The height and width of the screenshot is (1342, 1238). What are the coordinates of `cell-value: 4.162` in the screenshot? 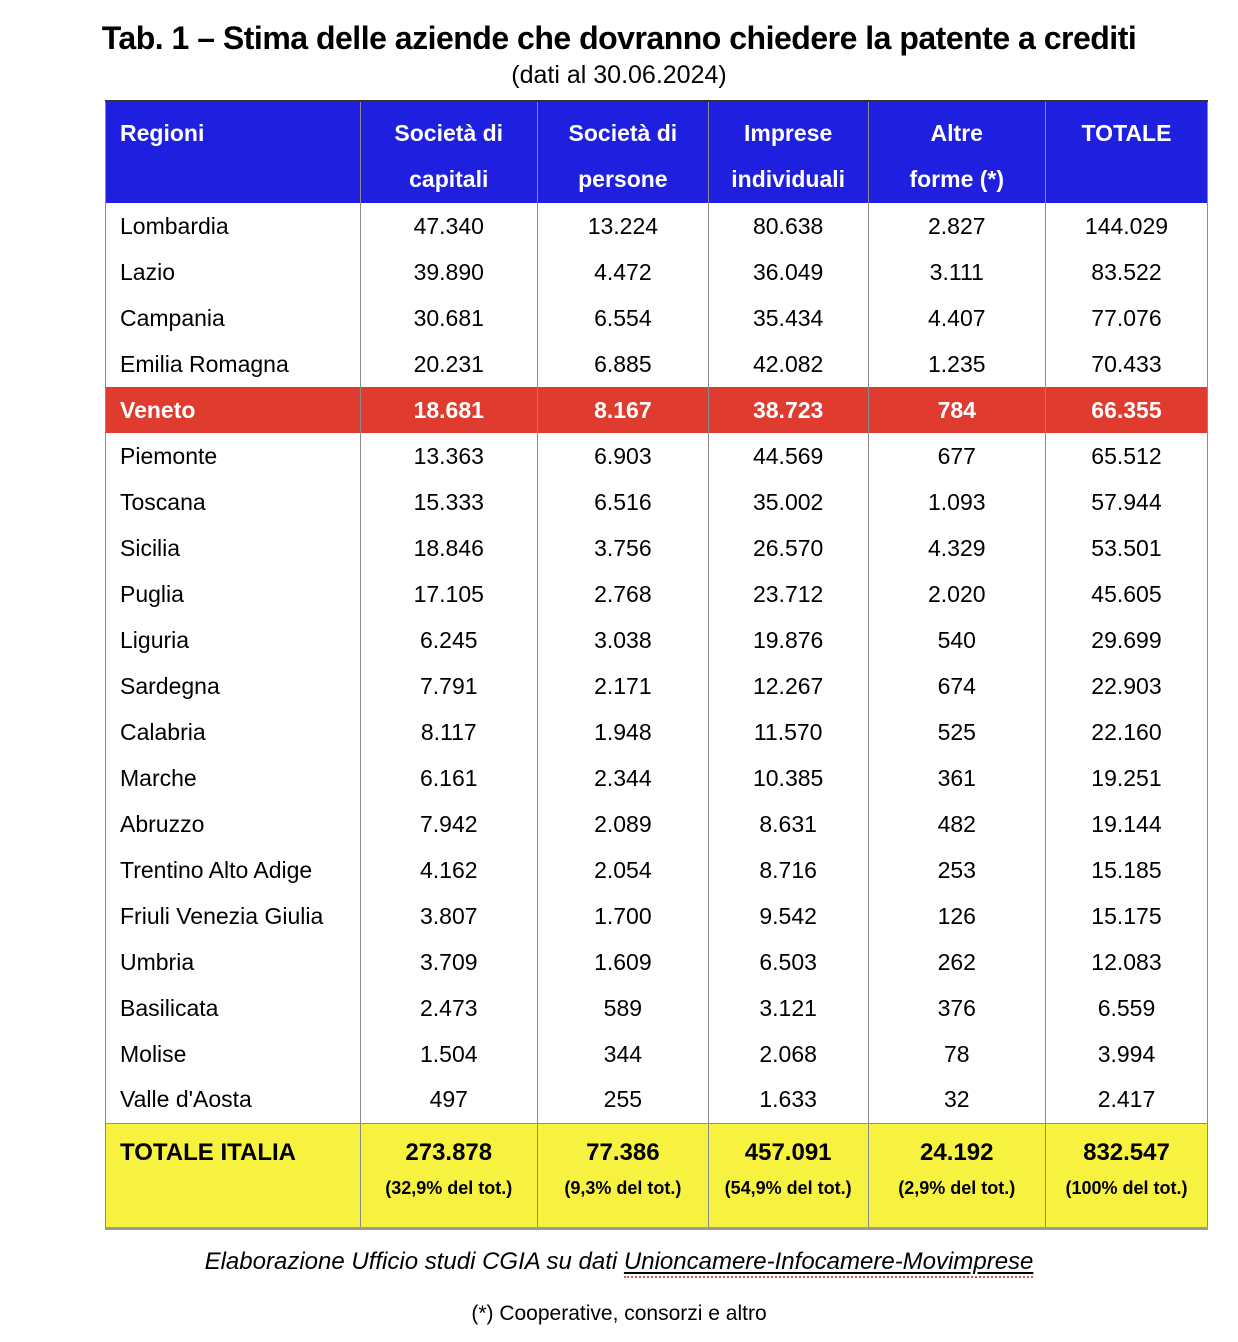 It's located at (448, 870).